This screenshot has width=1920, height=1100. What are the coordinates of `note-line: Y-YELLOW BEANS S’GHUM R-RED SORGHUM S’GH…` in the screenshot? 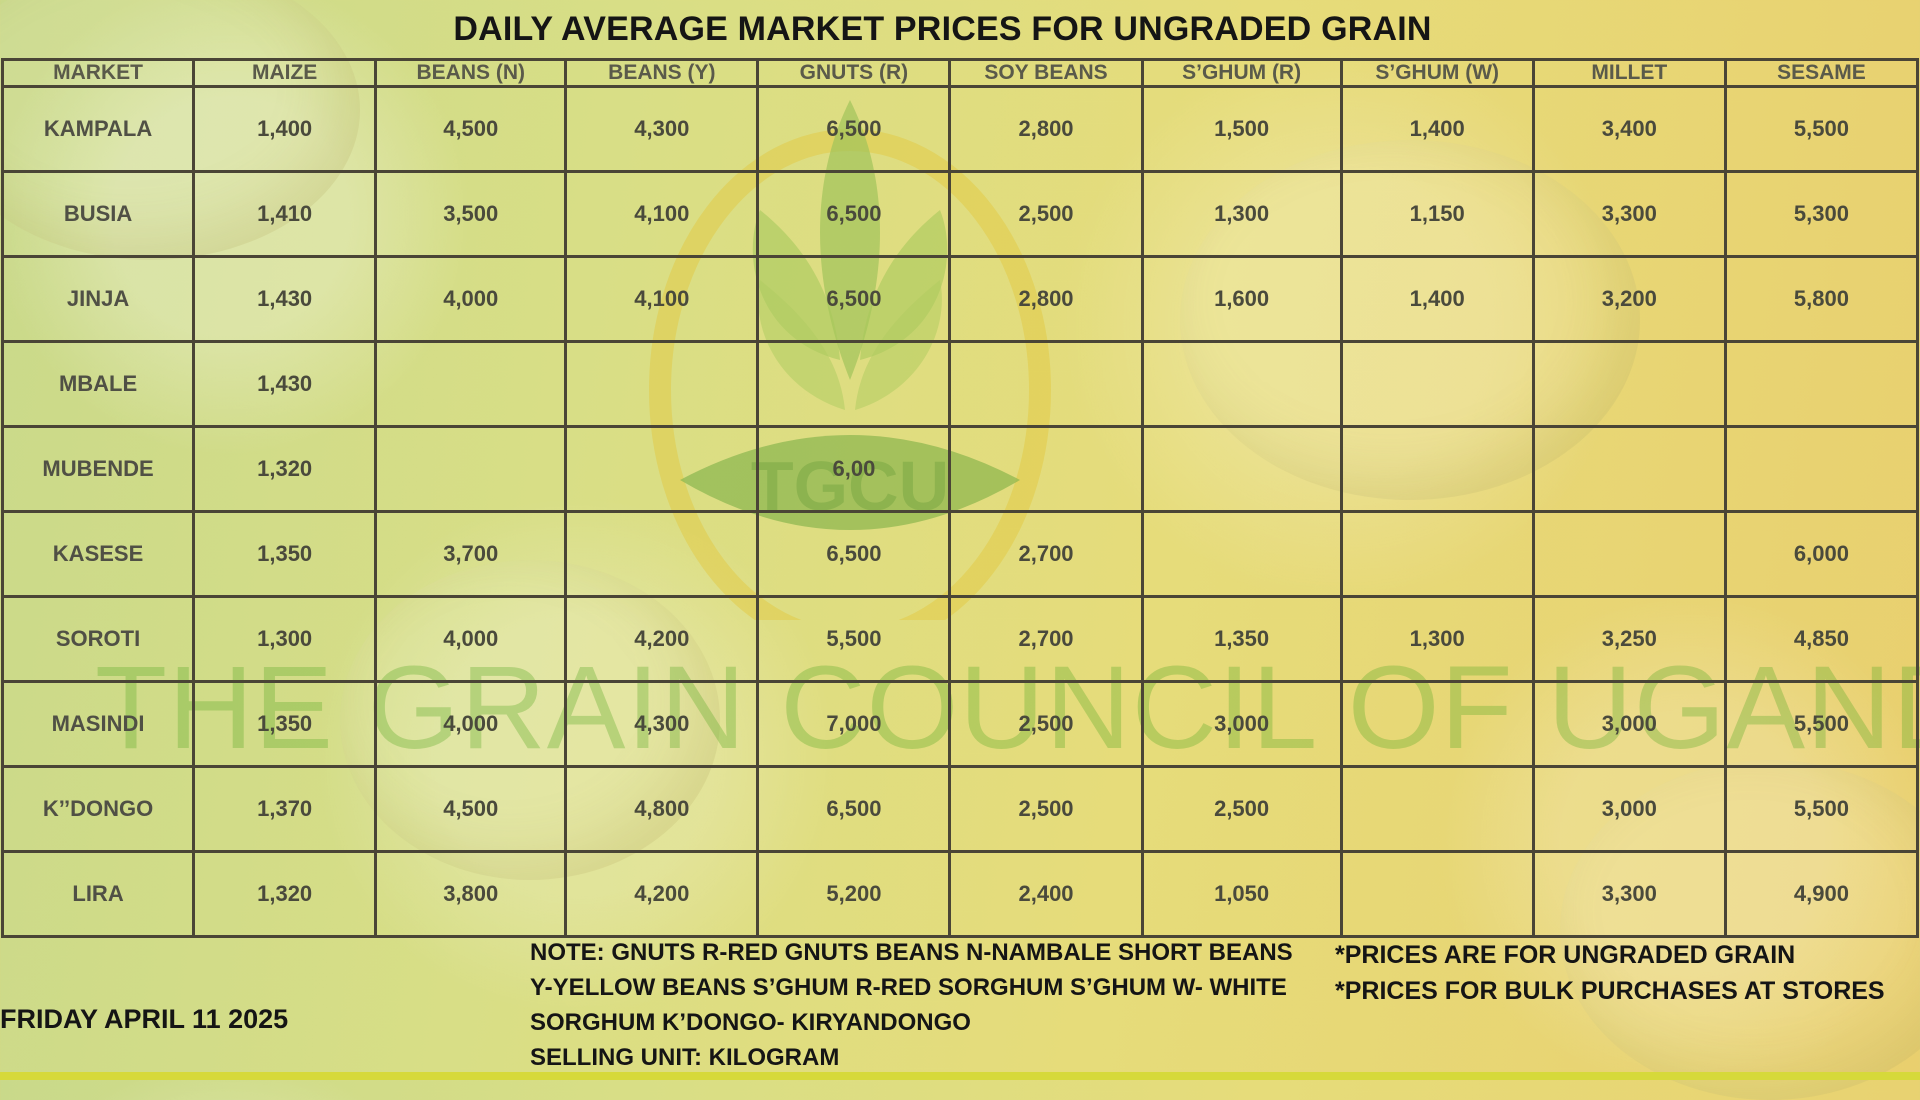 It's located at (908, 987).